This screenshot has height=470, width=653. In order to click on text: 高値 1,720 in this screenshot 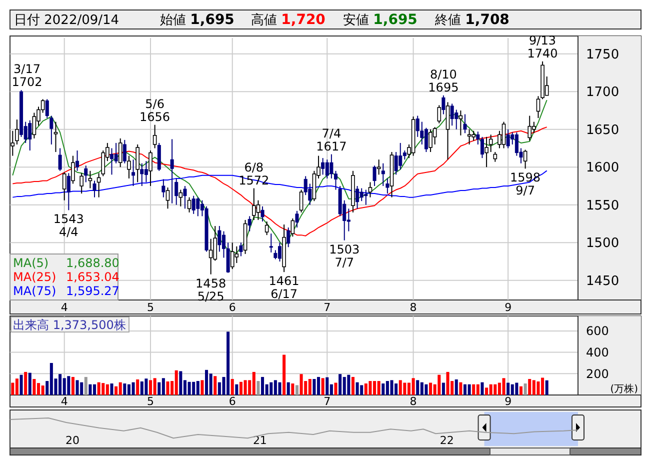, I will do `click(288, 20)`.